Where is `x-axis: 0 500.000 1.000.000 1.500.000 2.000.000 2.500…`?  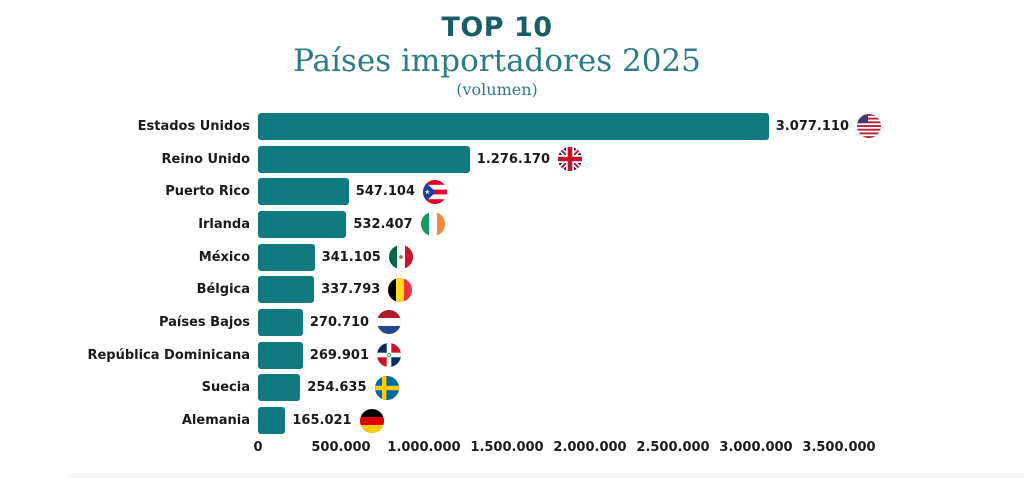
x-axis: 0 500.000 1.000.000 1.500.000 2.000.000 2.500… is located at coordinates (512, 451).